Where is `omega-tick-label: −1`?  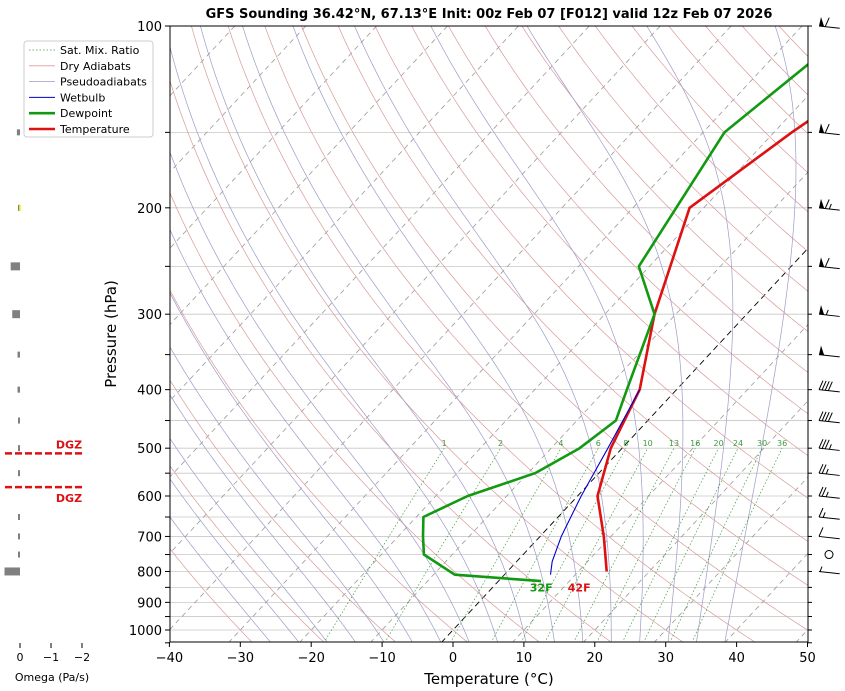
omega-tick-label: −1 is located at coordinates (51, 657).